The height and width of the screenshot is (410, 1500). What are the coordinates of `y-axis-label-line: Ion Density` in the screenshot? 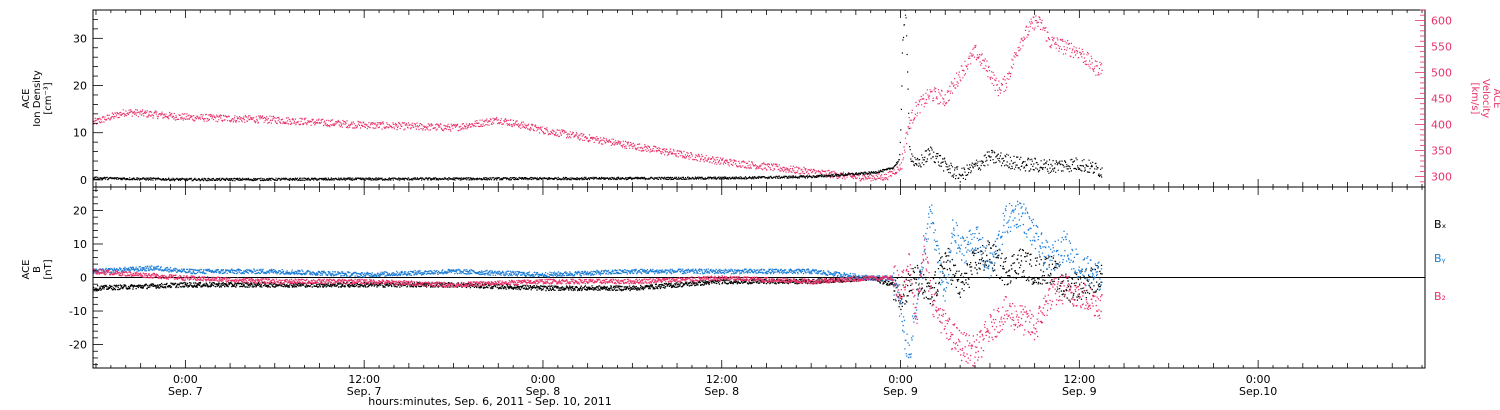 It's located at (37, 98).